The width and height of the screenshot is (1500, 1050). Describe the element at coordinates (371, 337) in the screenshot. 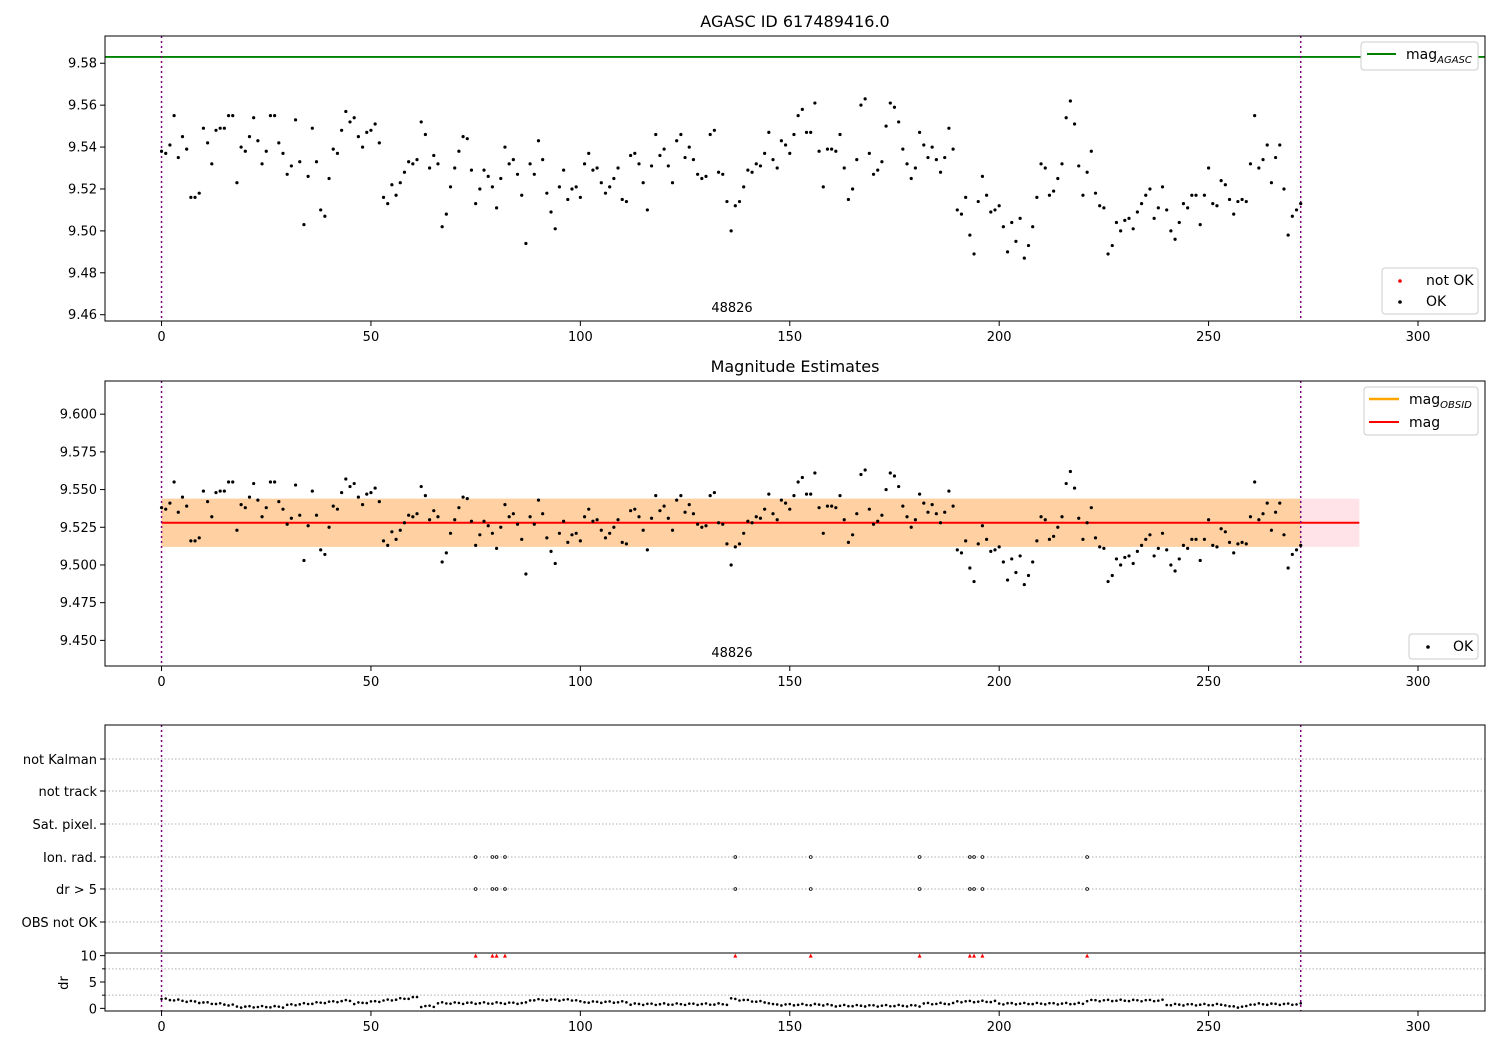

I see `x-tick-label: 50` at that location.